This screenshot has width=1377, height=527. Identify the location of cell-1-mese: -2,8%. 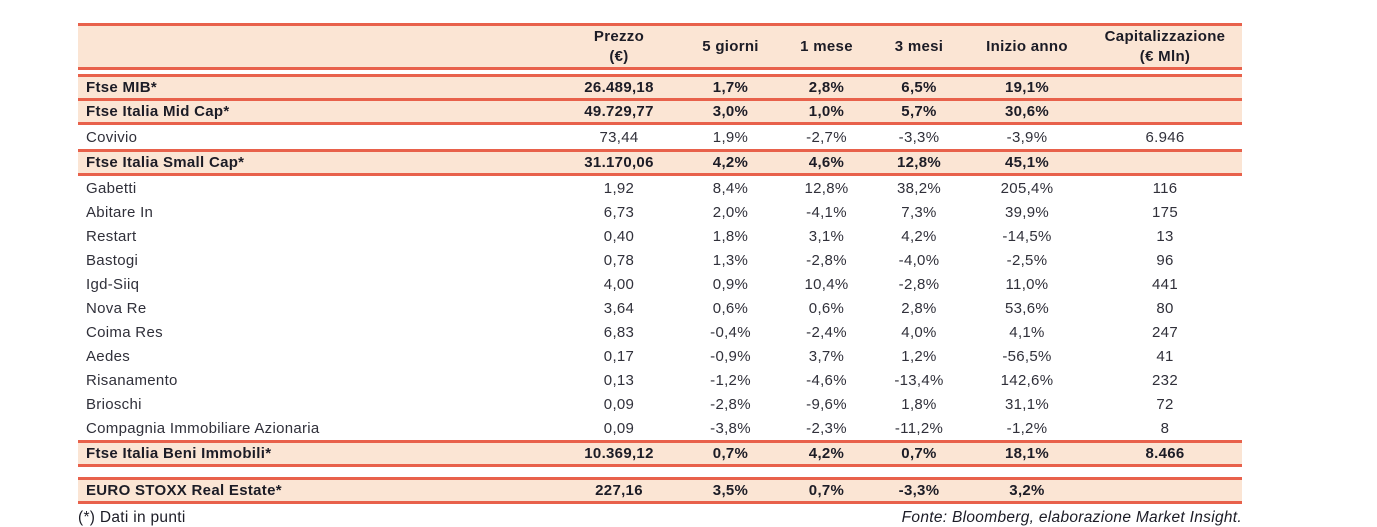
(826, 260).